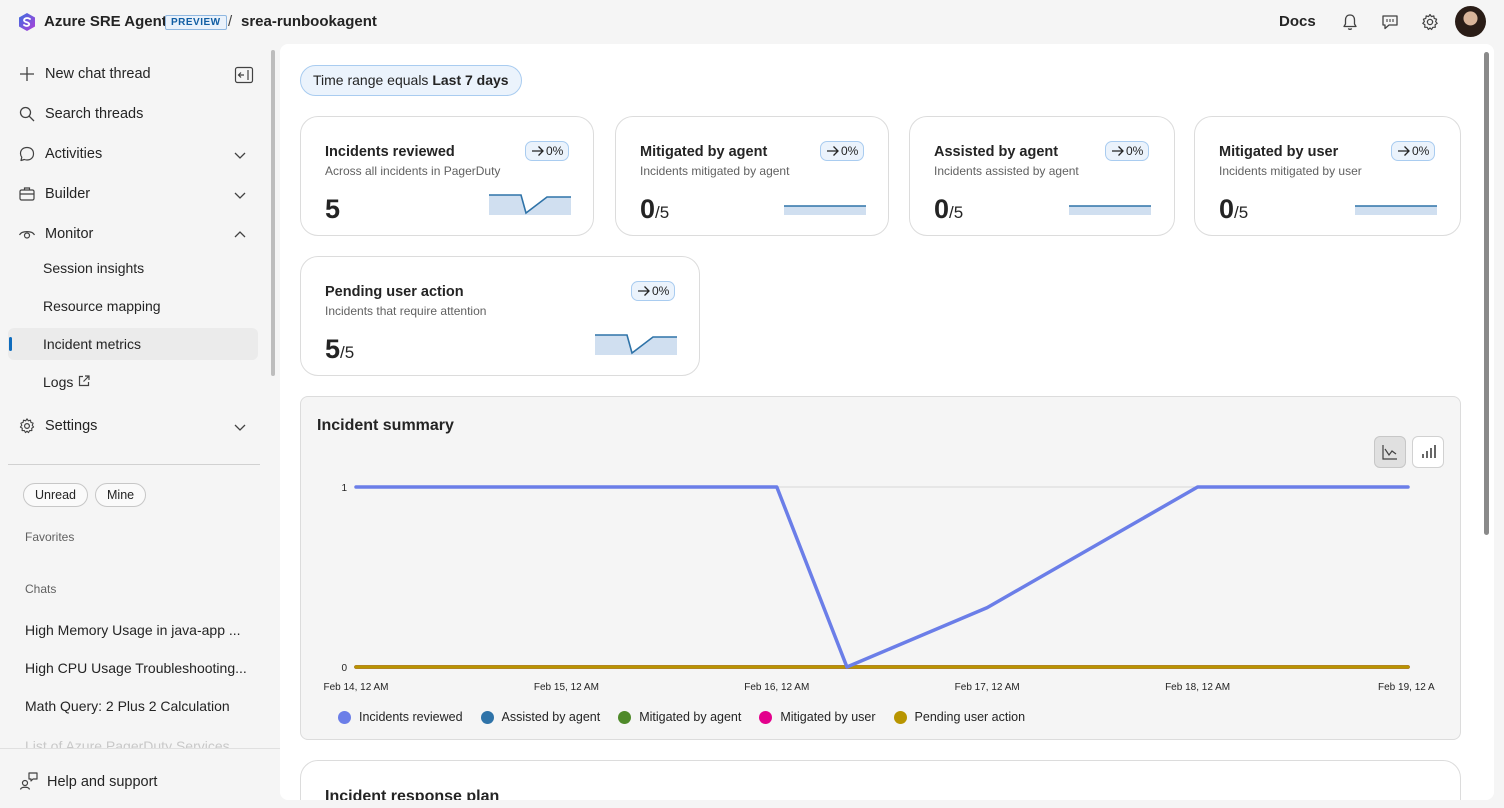  I want to click on x-tick-label: Feb 16, 12 AM, so click(776, 687).